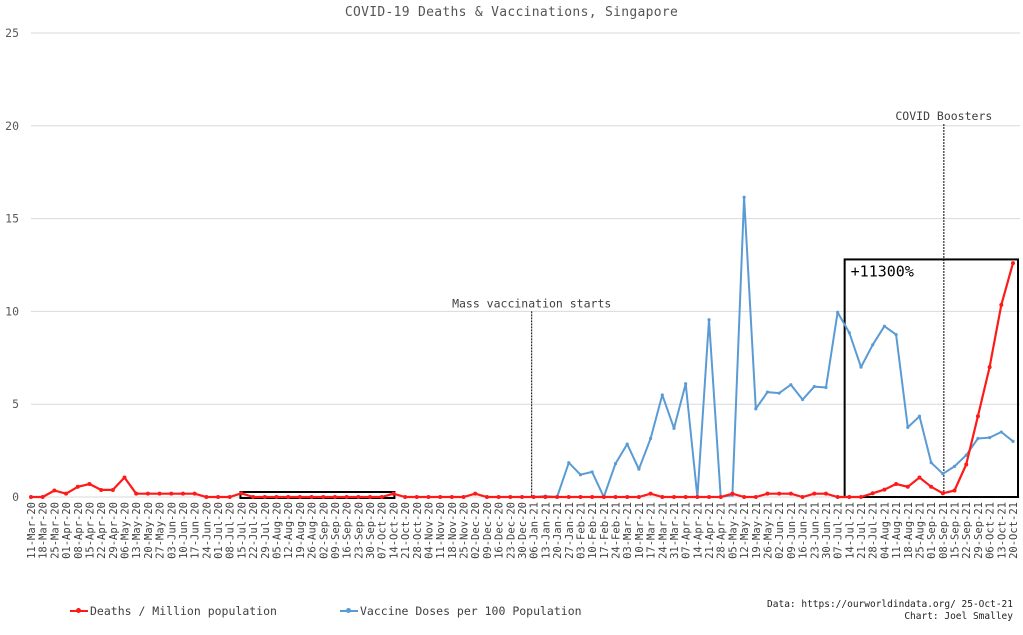 The image size is (1023, 635). What do you see at coordinates (102, 530) in the screenshot?
I see `x-tick-label: 22-Apr-20` at bounding box center [102, 530].